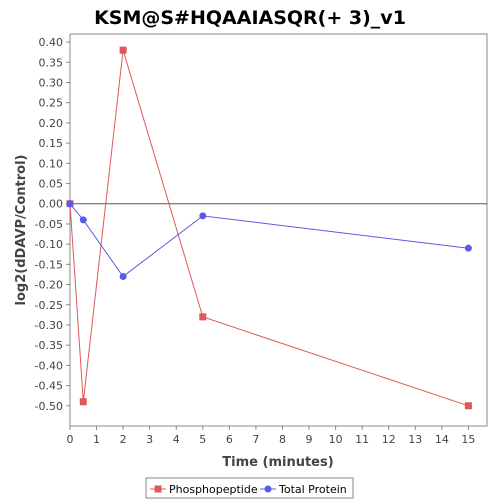 The width and height of the screenshot is (500, 500). I want to click on chart-title: KSM@S#HQAAIASQR(+ 3)_v1, so click(250, 18).